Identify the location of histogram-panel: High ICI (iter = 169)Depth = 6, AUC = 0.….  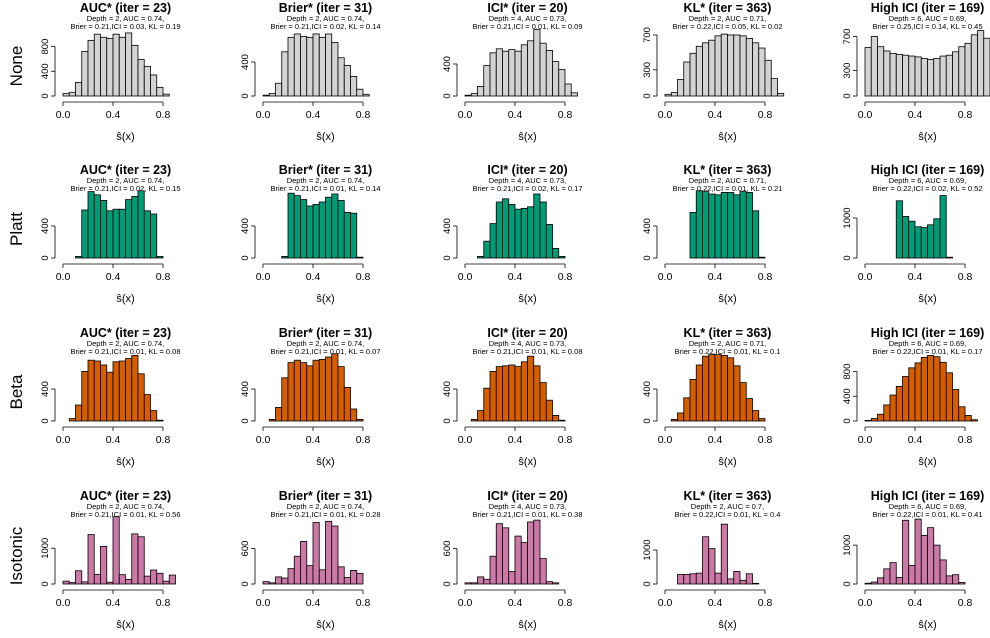
(913, 234).